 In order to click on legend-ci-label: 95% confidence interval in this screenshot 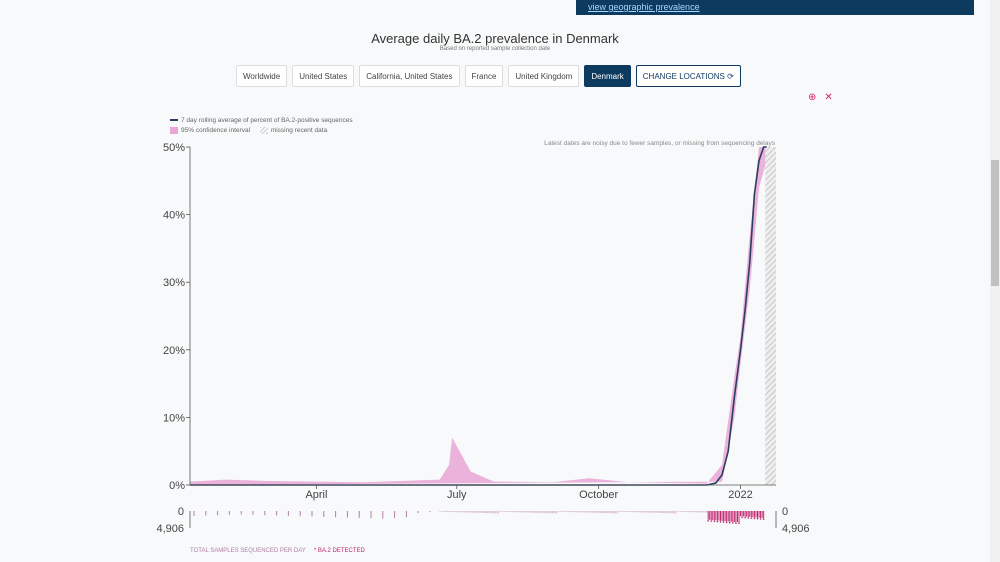, I will do `click(216, 130)`.